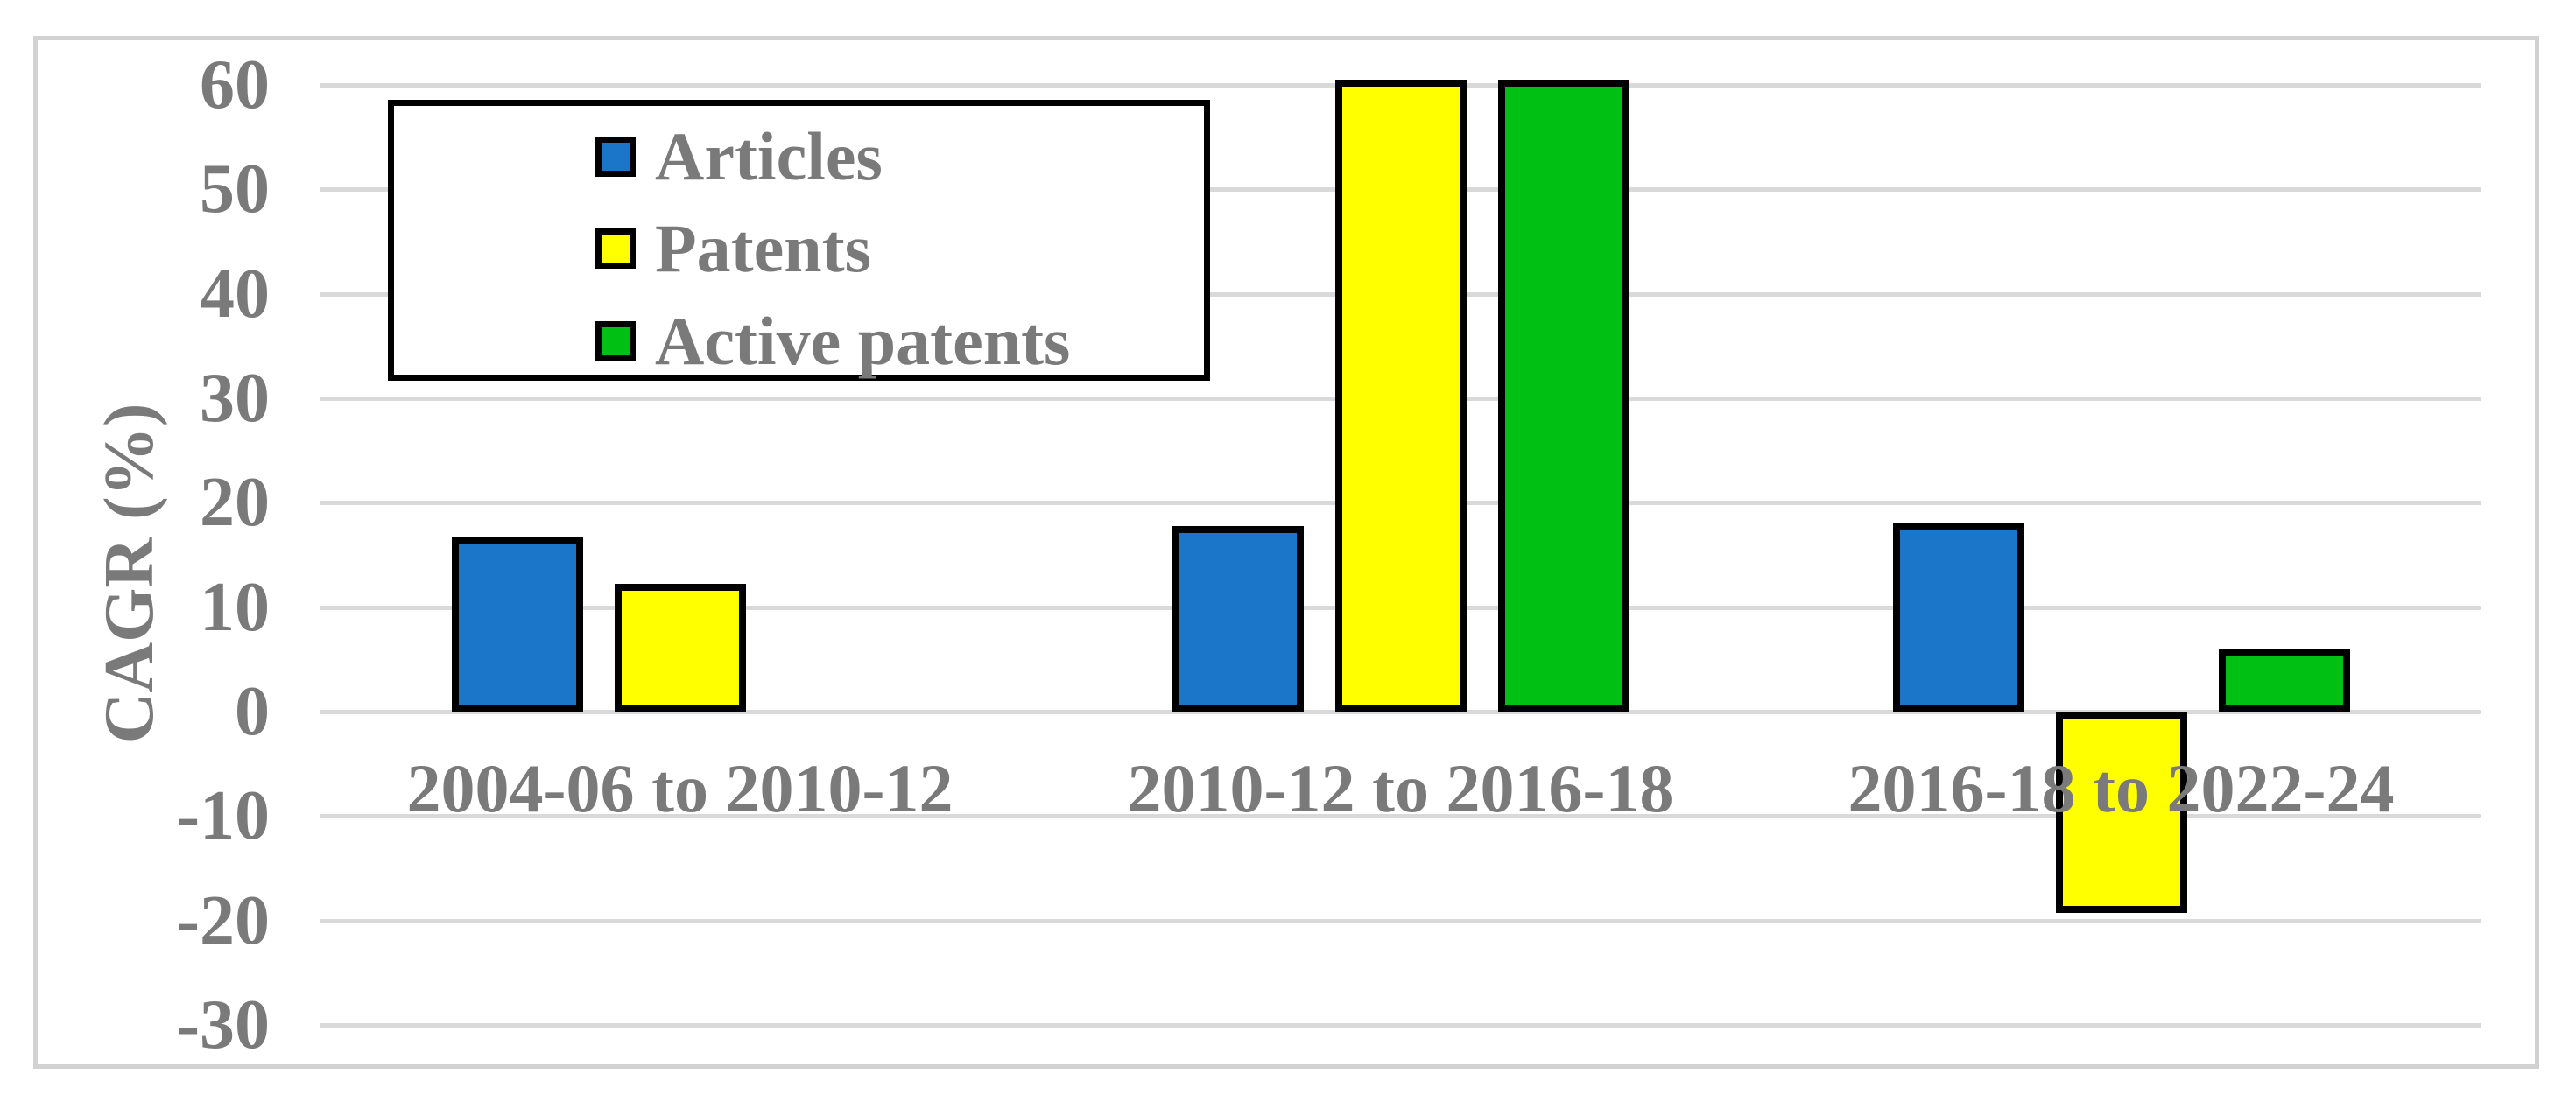 This screenshot has width=2576, height=1102. I want to click on bar-articles-cat2, so click(1238, 618).